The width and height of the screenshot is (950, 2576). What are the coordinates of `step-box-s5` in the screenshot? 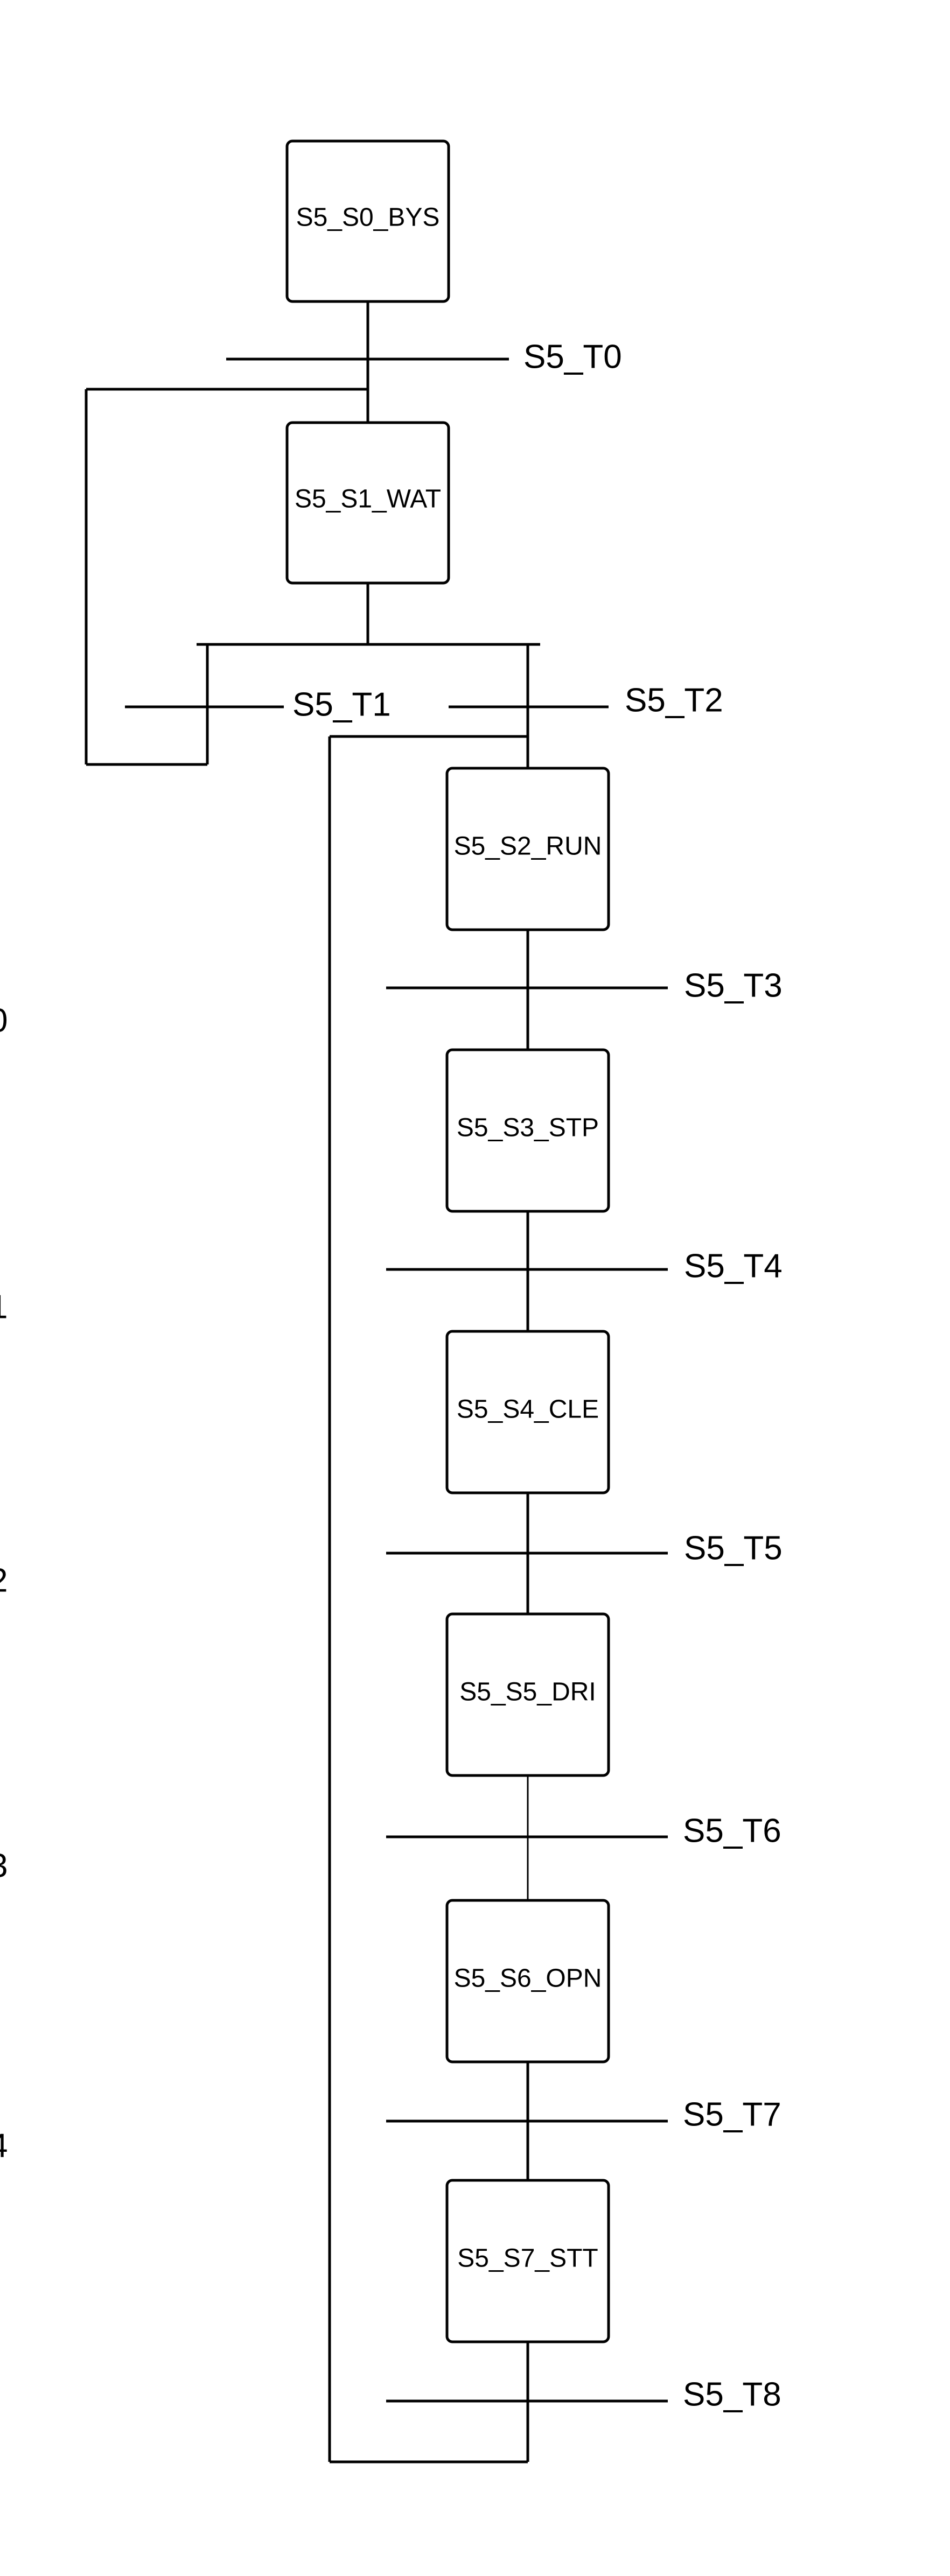 It's located at (527, 1694).